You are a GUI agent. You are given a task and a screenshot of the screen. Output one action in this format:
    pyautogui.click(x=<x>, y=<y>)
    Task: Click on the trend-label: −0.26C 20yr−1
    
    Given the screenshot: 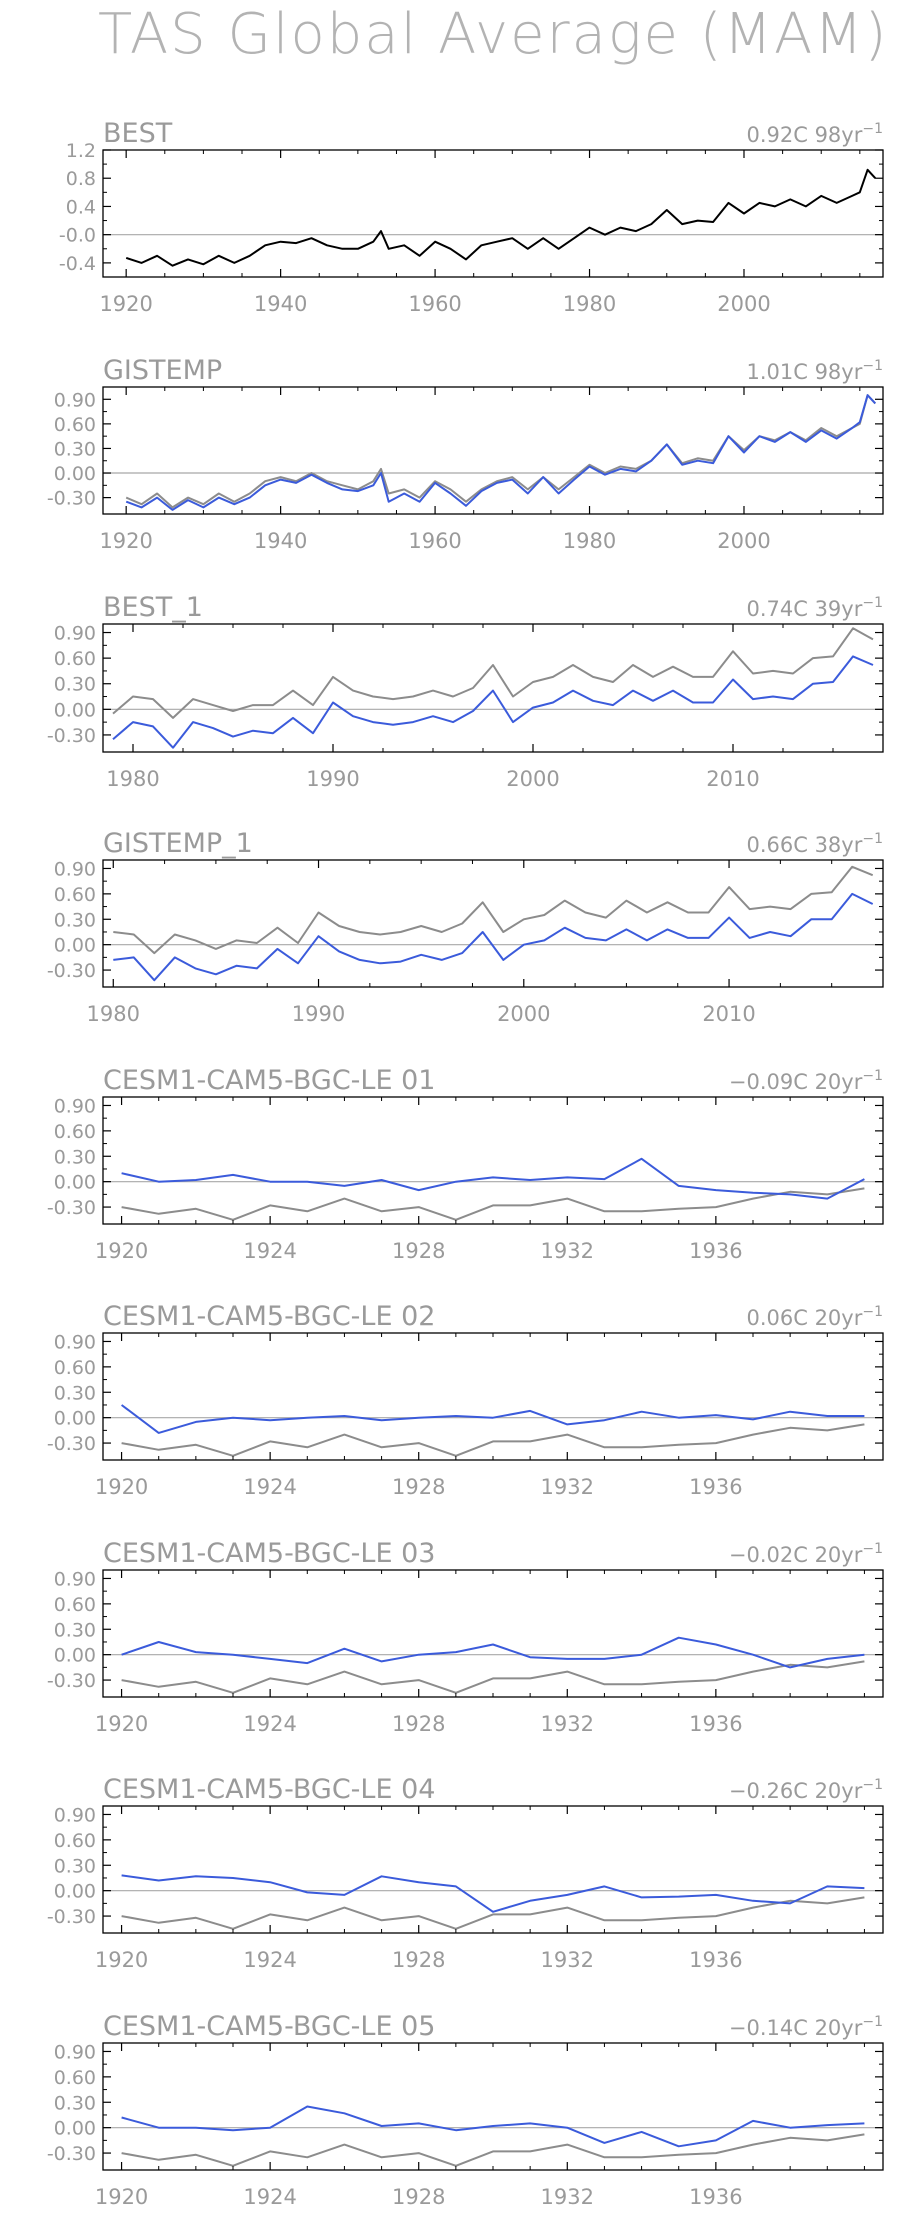 What is the action you would take?
    pyautogui.click(x=806, y=1790)
    